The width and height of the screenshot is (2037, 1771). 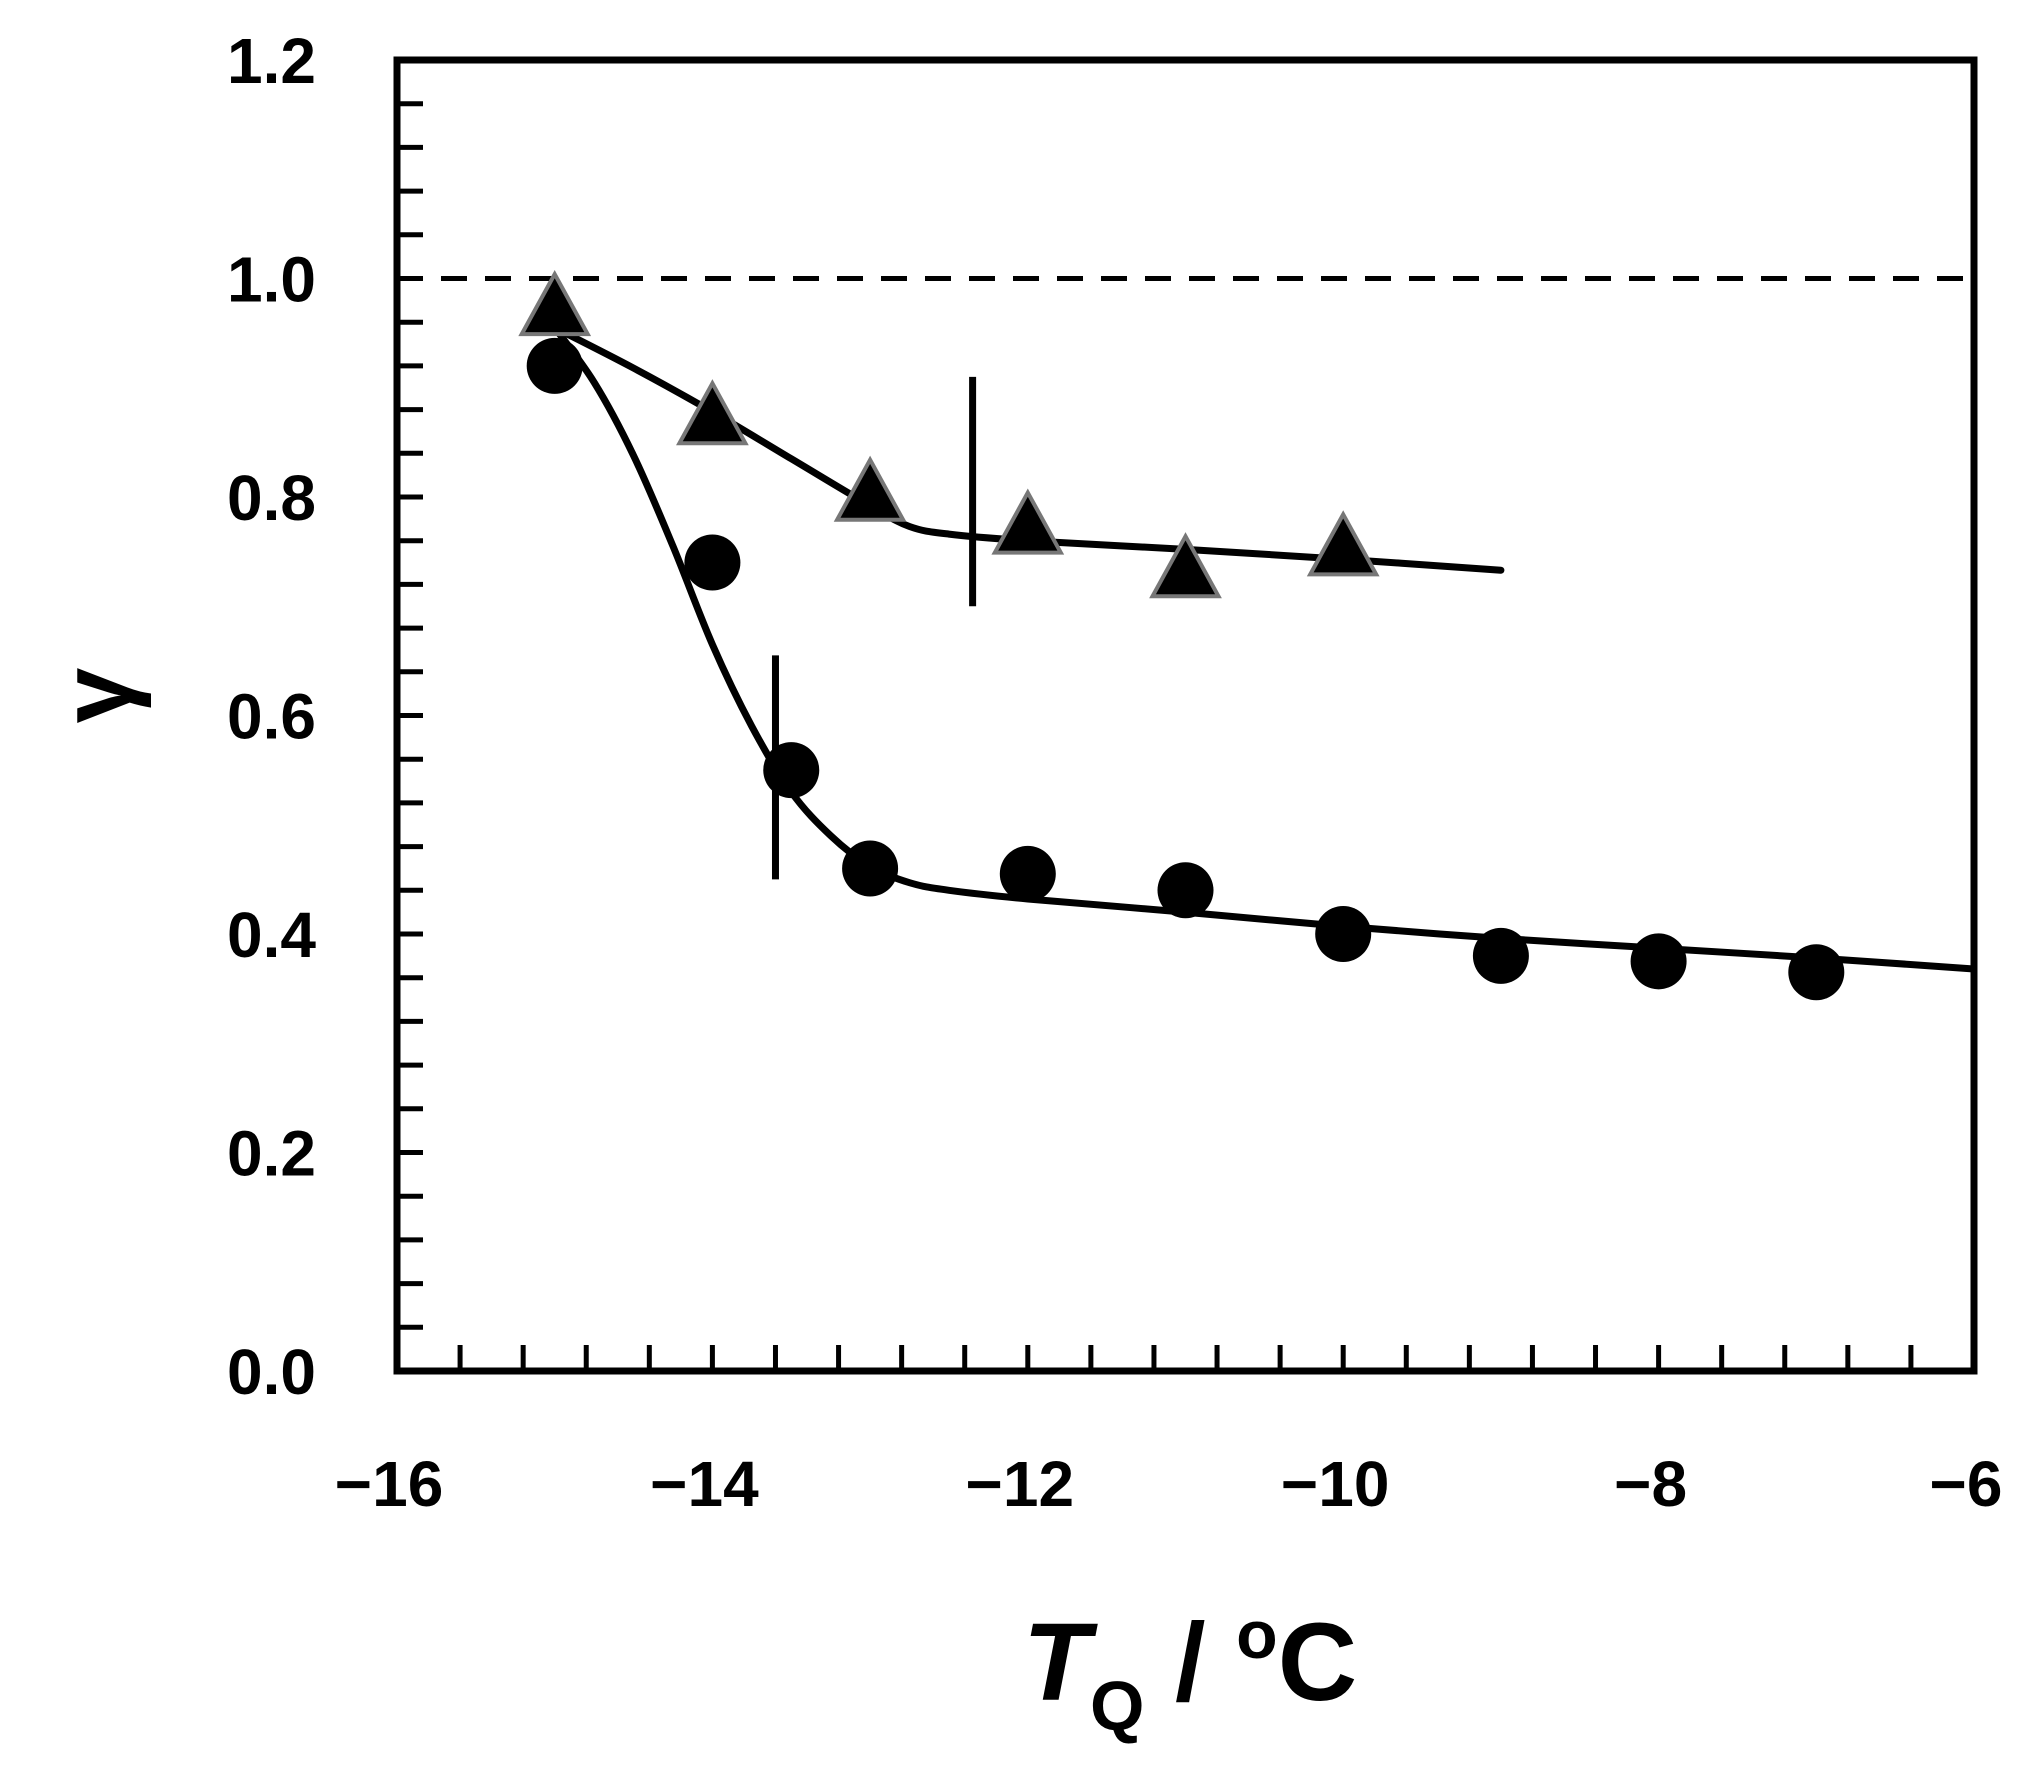 What do you see at coordinates (271, 498) in the screenshot?
I see `y-tick-label: 0.8` at bounding box center [271, 498].